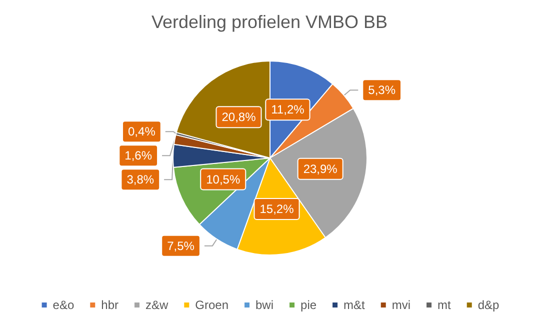  Describe the element at coordinates (489, 305) in the screenshot. I see `legend-label: d&p` at that location.